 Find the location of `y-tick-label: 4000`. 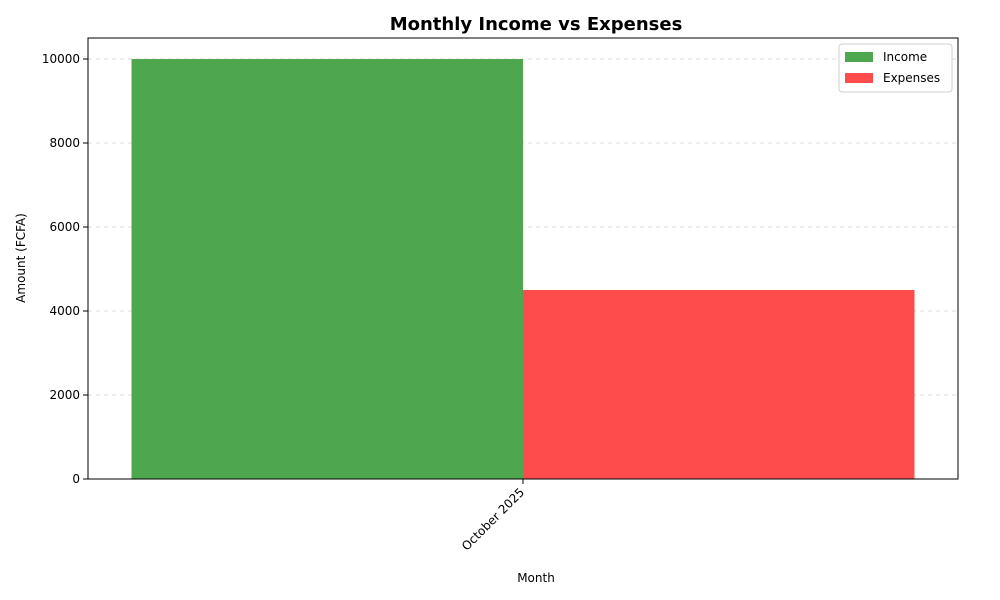

y-tick-label: 4000 is located at coordinates (64, 311).